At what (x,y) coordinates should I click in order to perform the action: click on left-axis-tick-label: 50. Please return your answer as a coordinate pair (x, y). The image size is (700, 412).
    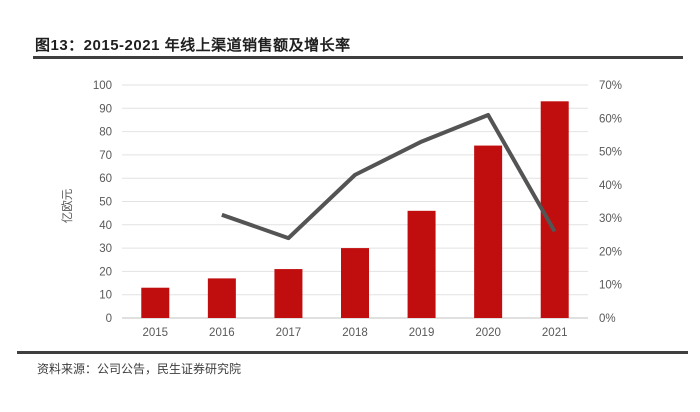
    Looking at the image, I should click on (105, 203).